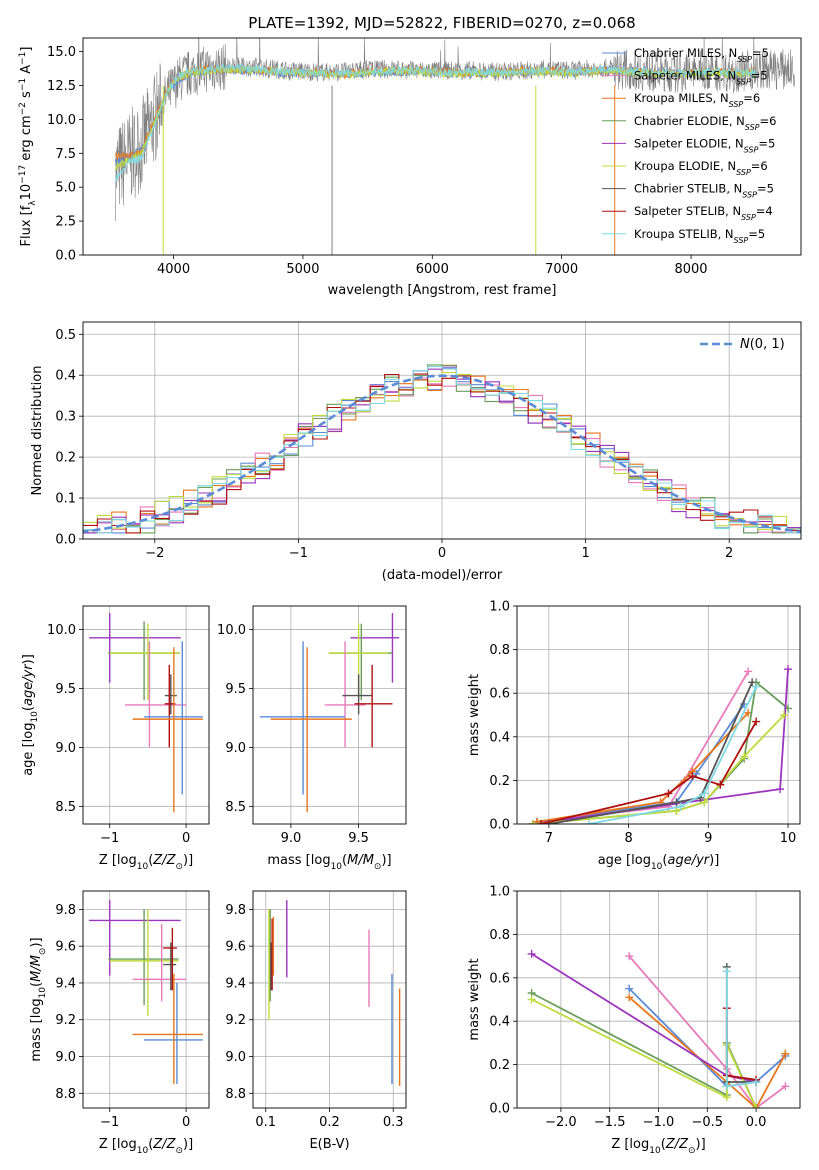  I want to click on legend-entry: N(0, 1), so click(762, 344).